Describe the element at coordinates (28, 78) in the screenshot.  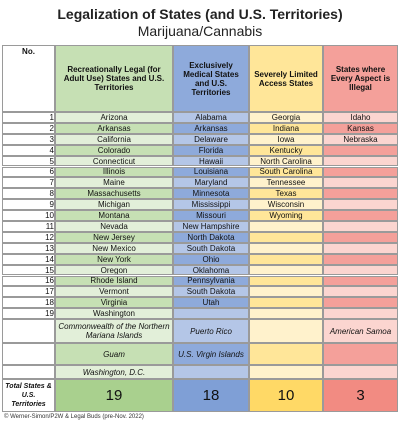
I see `header-cell: No.` at that location.